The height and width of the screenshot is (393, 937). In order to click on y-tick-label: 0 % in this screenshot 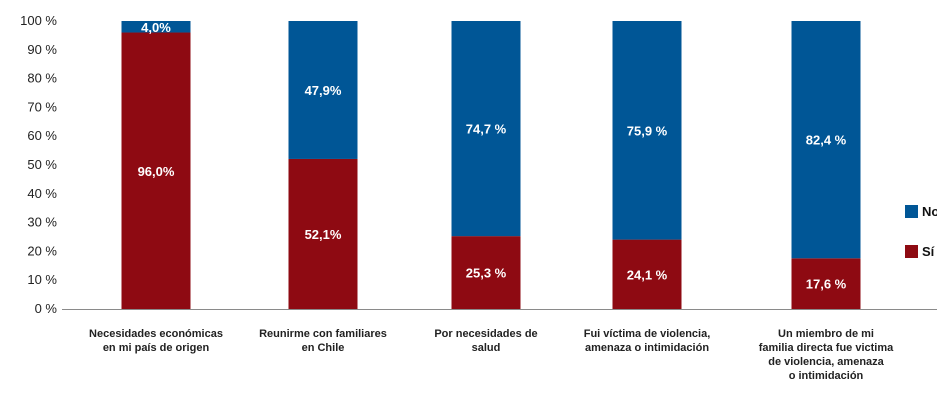, I will do `click(46, 308)`.